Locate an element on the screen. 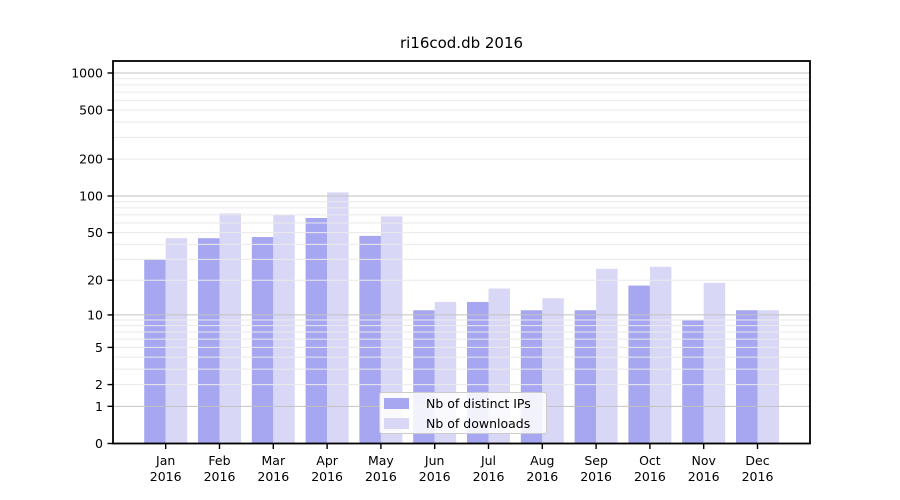 Image resolution: width=900 pixels, height=500 pixels. legend-swatch-distinct-ips is located at coordinates (396, 403).